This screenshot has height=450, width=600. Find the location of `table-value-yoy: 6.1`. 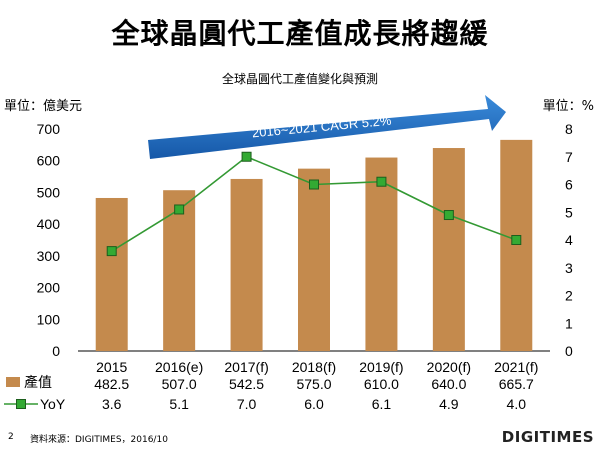

table-value-yoy: 6.1 is located at coordinates (382, 404).